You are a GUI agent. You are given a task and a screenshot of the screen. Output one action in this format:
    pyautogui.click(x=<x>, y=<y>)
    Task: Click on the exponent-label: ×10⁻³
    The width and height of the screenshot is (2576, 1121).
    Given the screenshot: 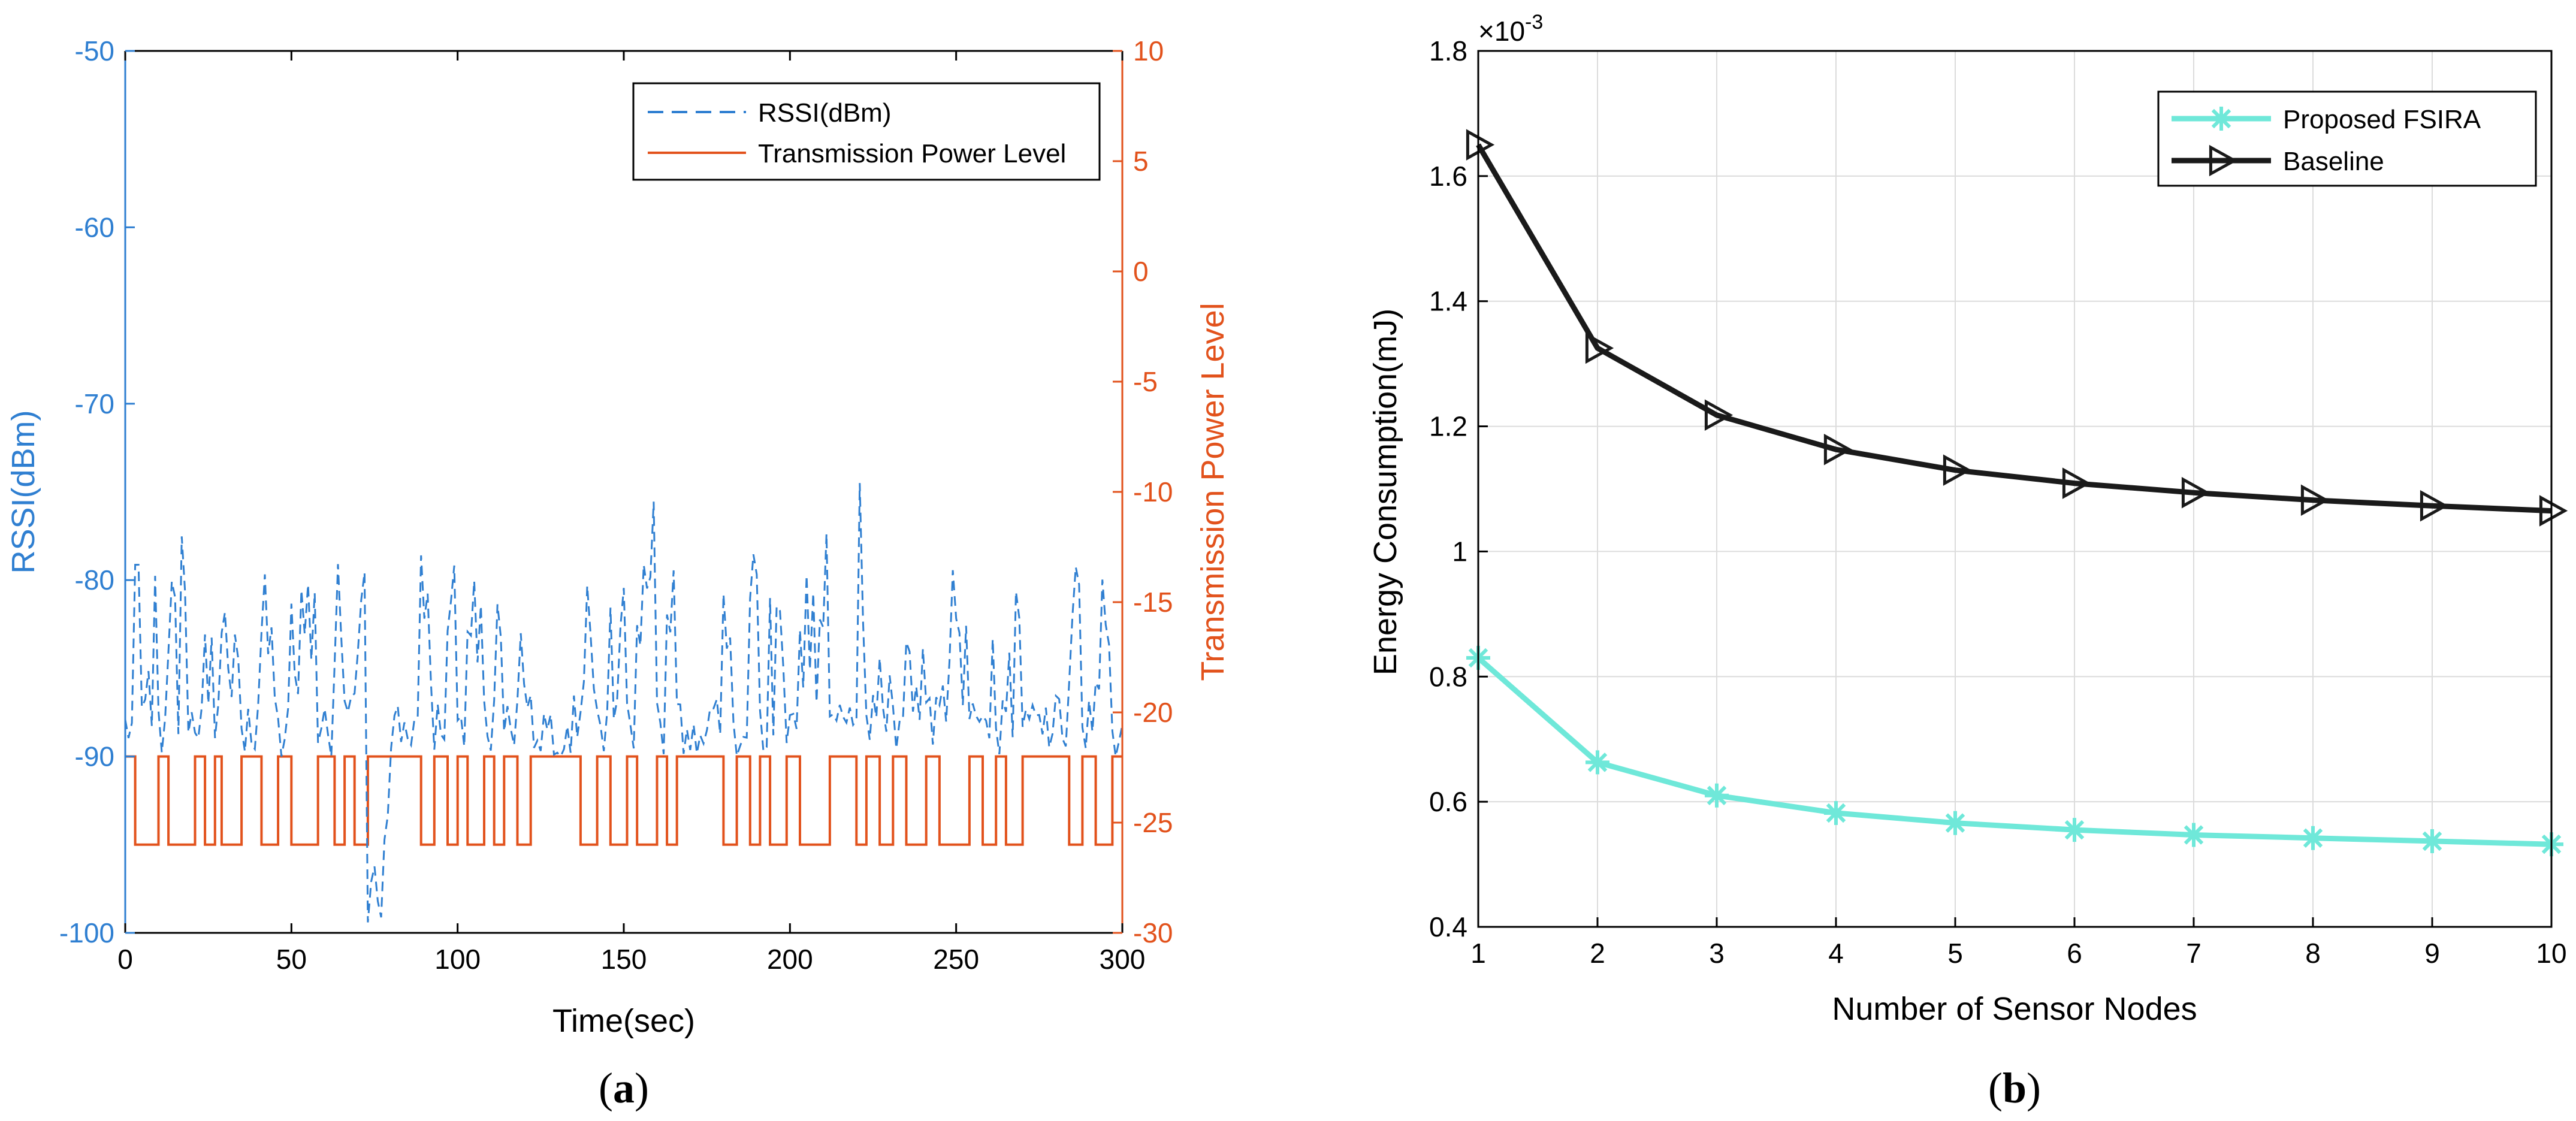 What is the action you would take?
    pyautogui.click(x=1511, y=29)
    